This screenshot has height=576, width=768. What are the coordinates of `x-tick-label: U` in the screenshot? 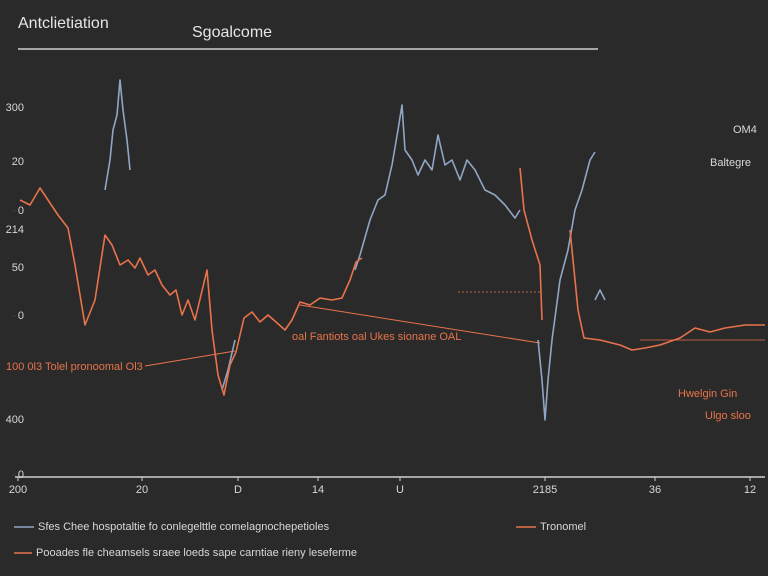 It's located at (400, 490).